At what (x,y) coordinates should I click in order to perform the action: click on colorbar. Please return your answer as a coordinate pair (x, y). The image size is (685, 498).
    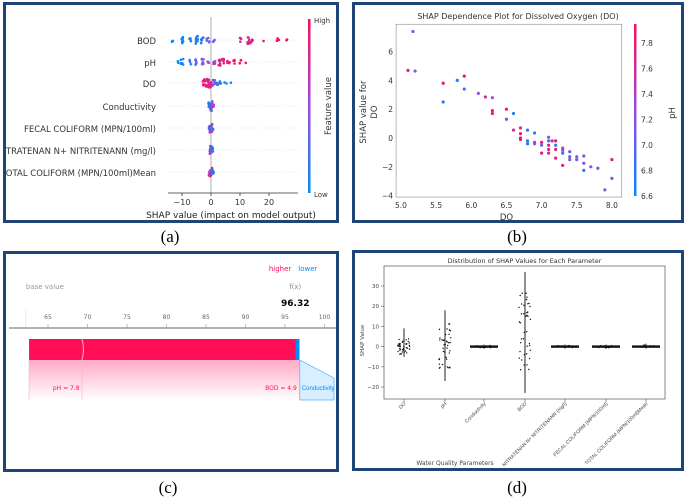
    Looking at the image, I should click on (635, 110).